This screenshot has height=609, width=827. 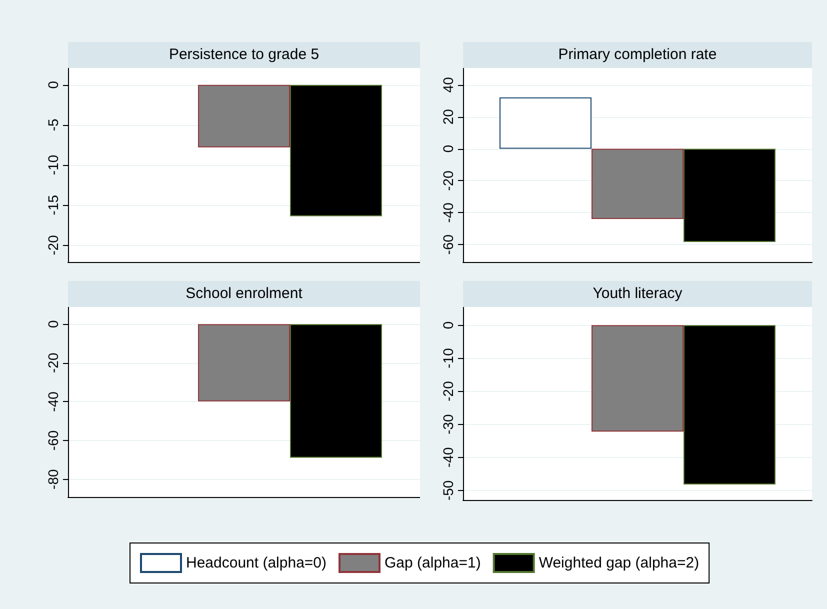 I want to click on chart-title: School enrolment, so click(x=244, y=294).